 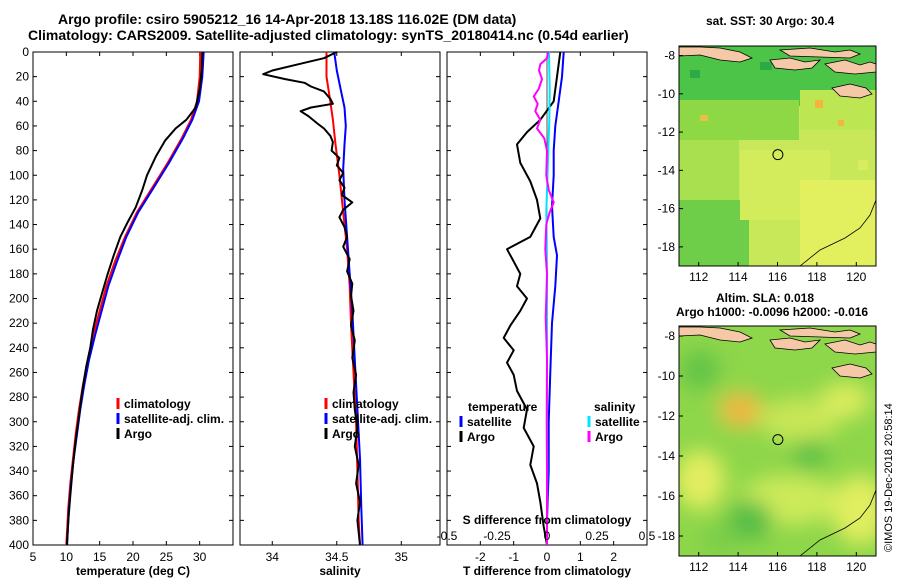 I want to click on sla-map-title: Altim. SLA: 0.018, so click(x=765, y=298).